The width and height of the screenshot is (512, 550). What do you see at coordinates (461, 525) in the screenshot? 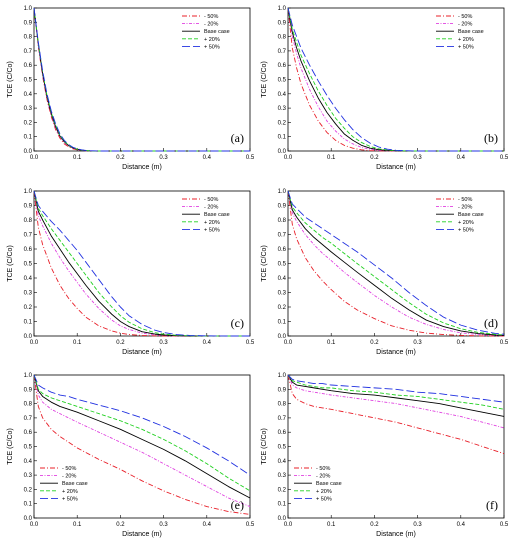
I see `x-tick-label: 0.4` at bounding box center [461, 525].